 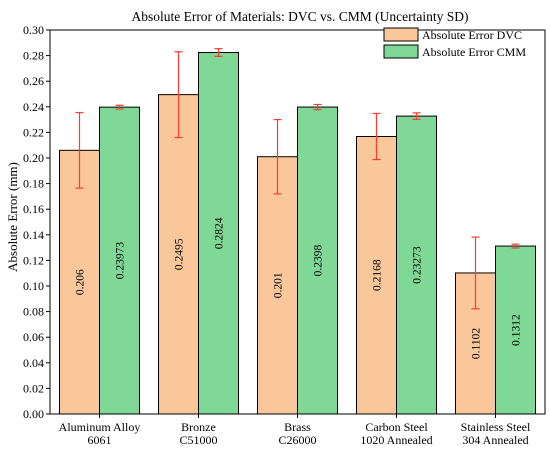 I want to click on category-label: Aluminum Alloy, so click(x=100, y=427).